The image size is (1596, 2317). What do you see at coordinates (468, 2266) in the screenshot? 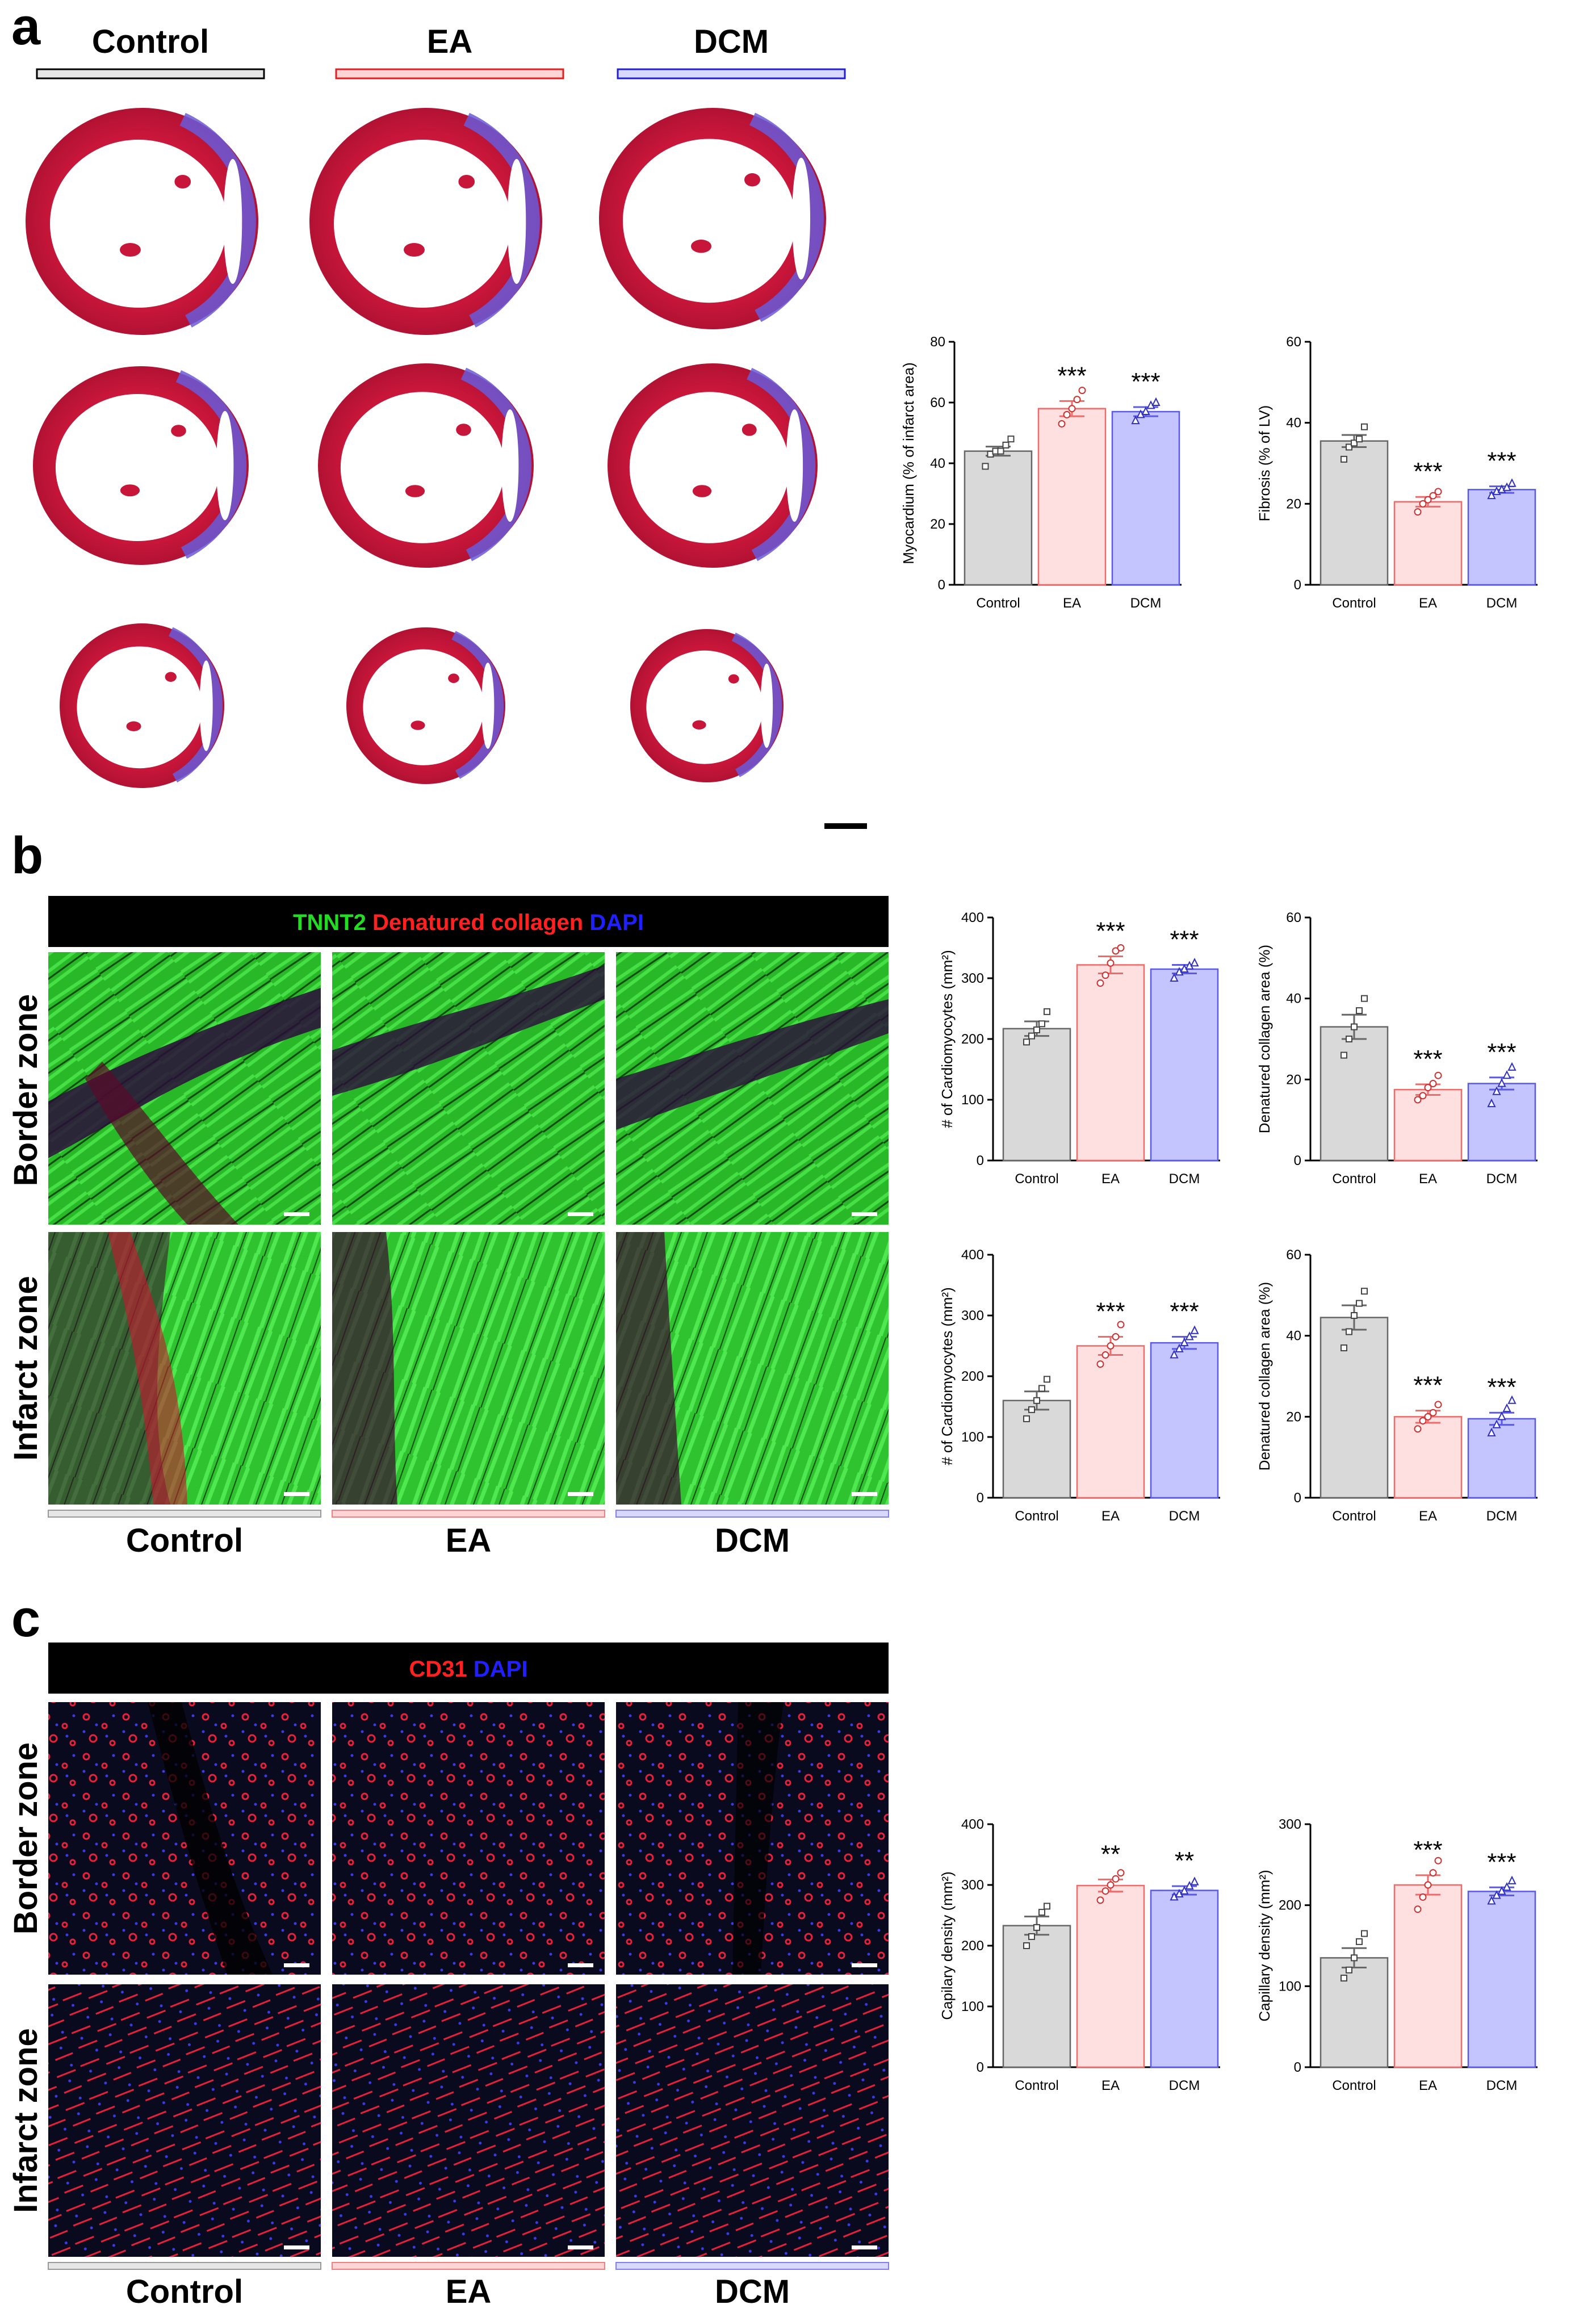
I see `c-ea-bar` at bounding box center [468, 2266].